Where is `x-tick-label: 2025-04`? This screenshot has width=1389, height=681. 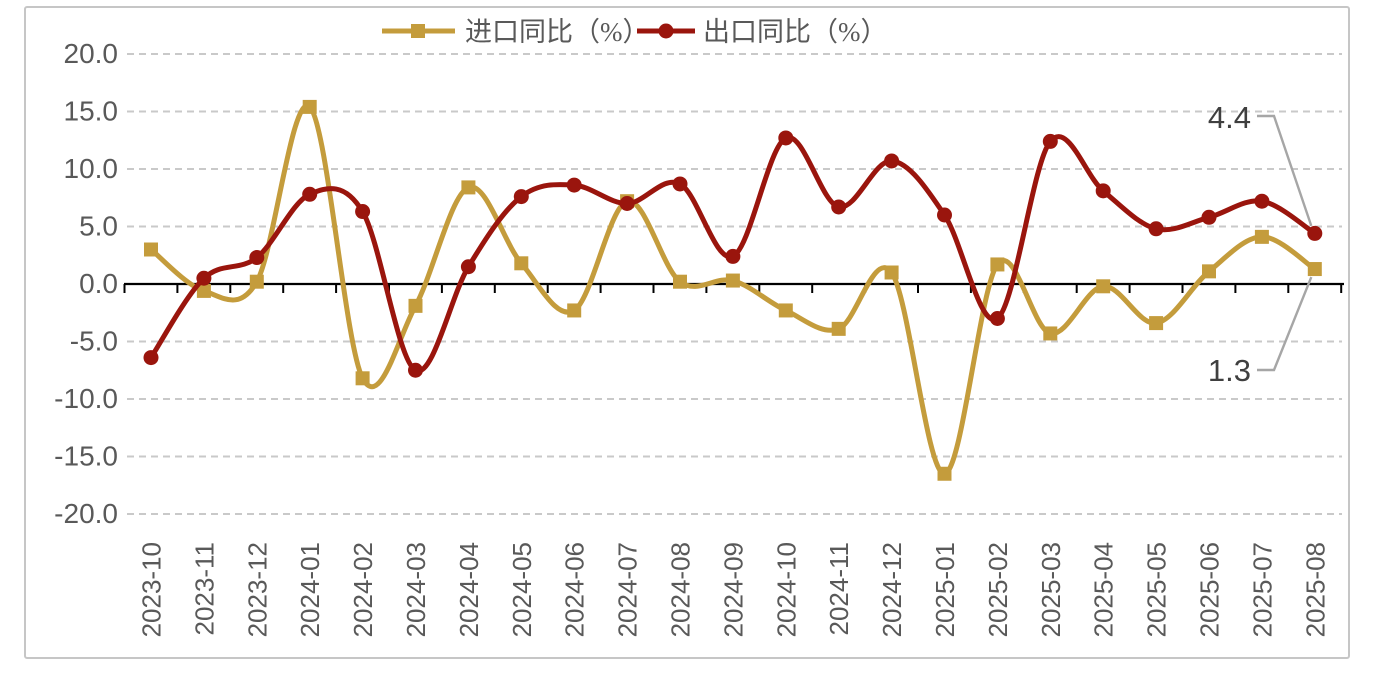 x-tick-label: 2025-04 is located at coordinates (1104, 589).